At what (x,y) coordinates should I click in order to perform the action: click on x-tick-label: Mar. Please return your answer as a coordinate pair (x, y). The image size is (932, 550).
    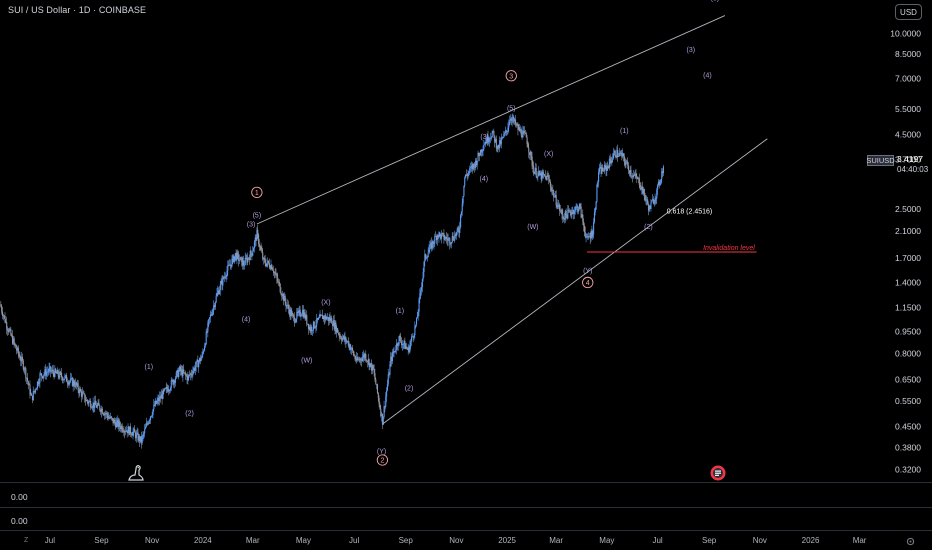
    Looking at the image, I should click on (253, 540).